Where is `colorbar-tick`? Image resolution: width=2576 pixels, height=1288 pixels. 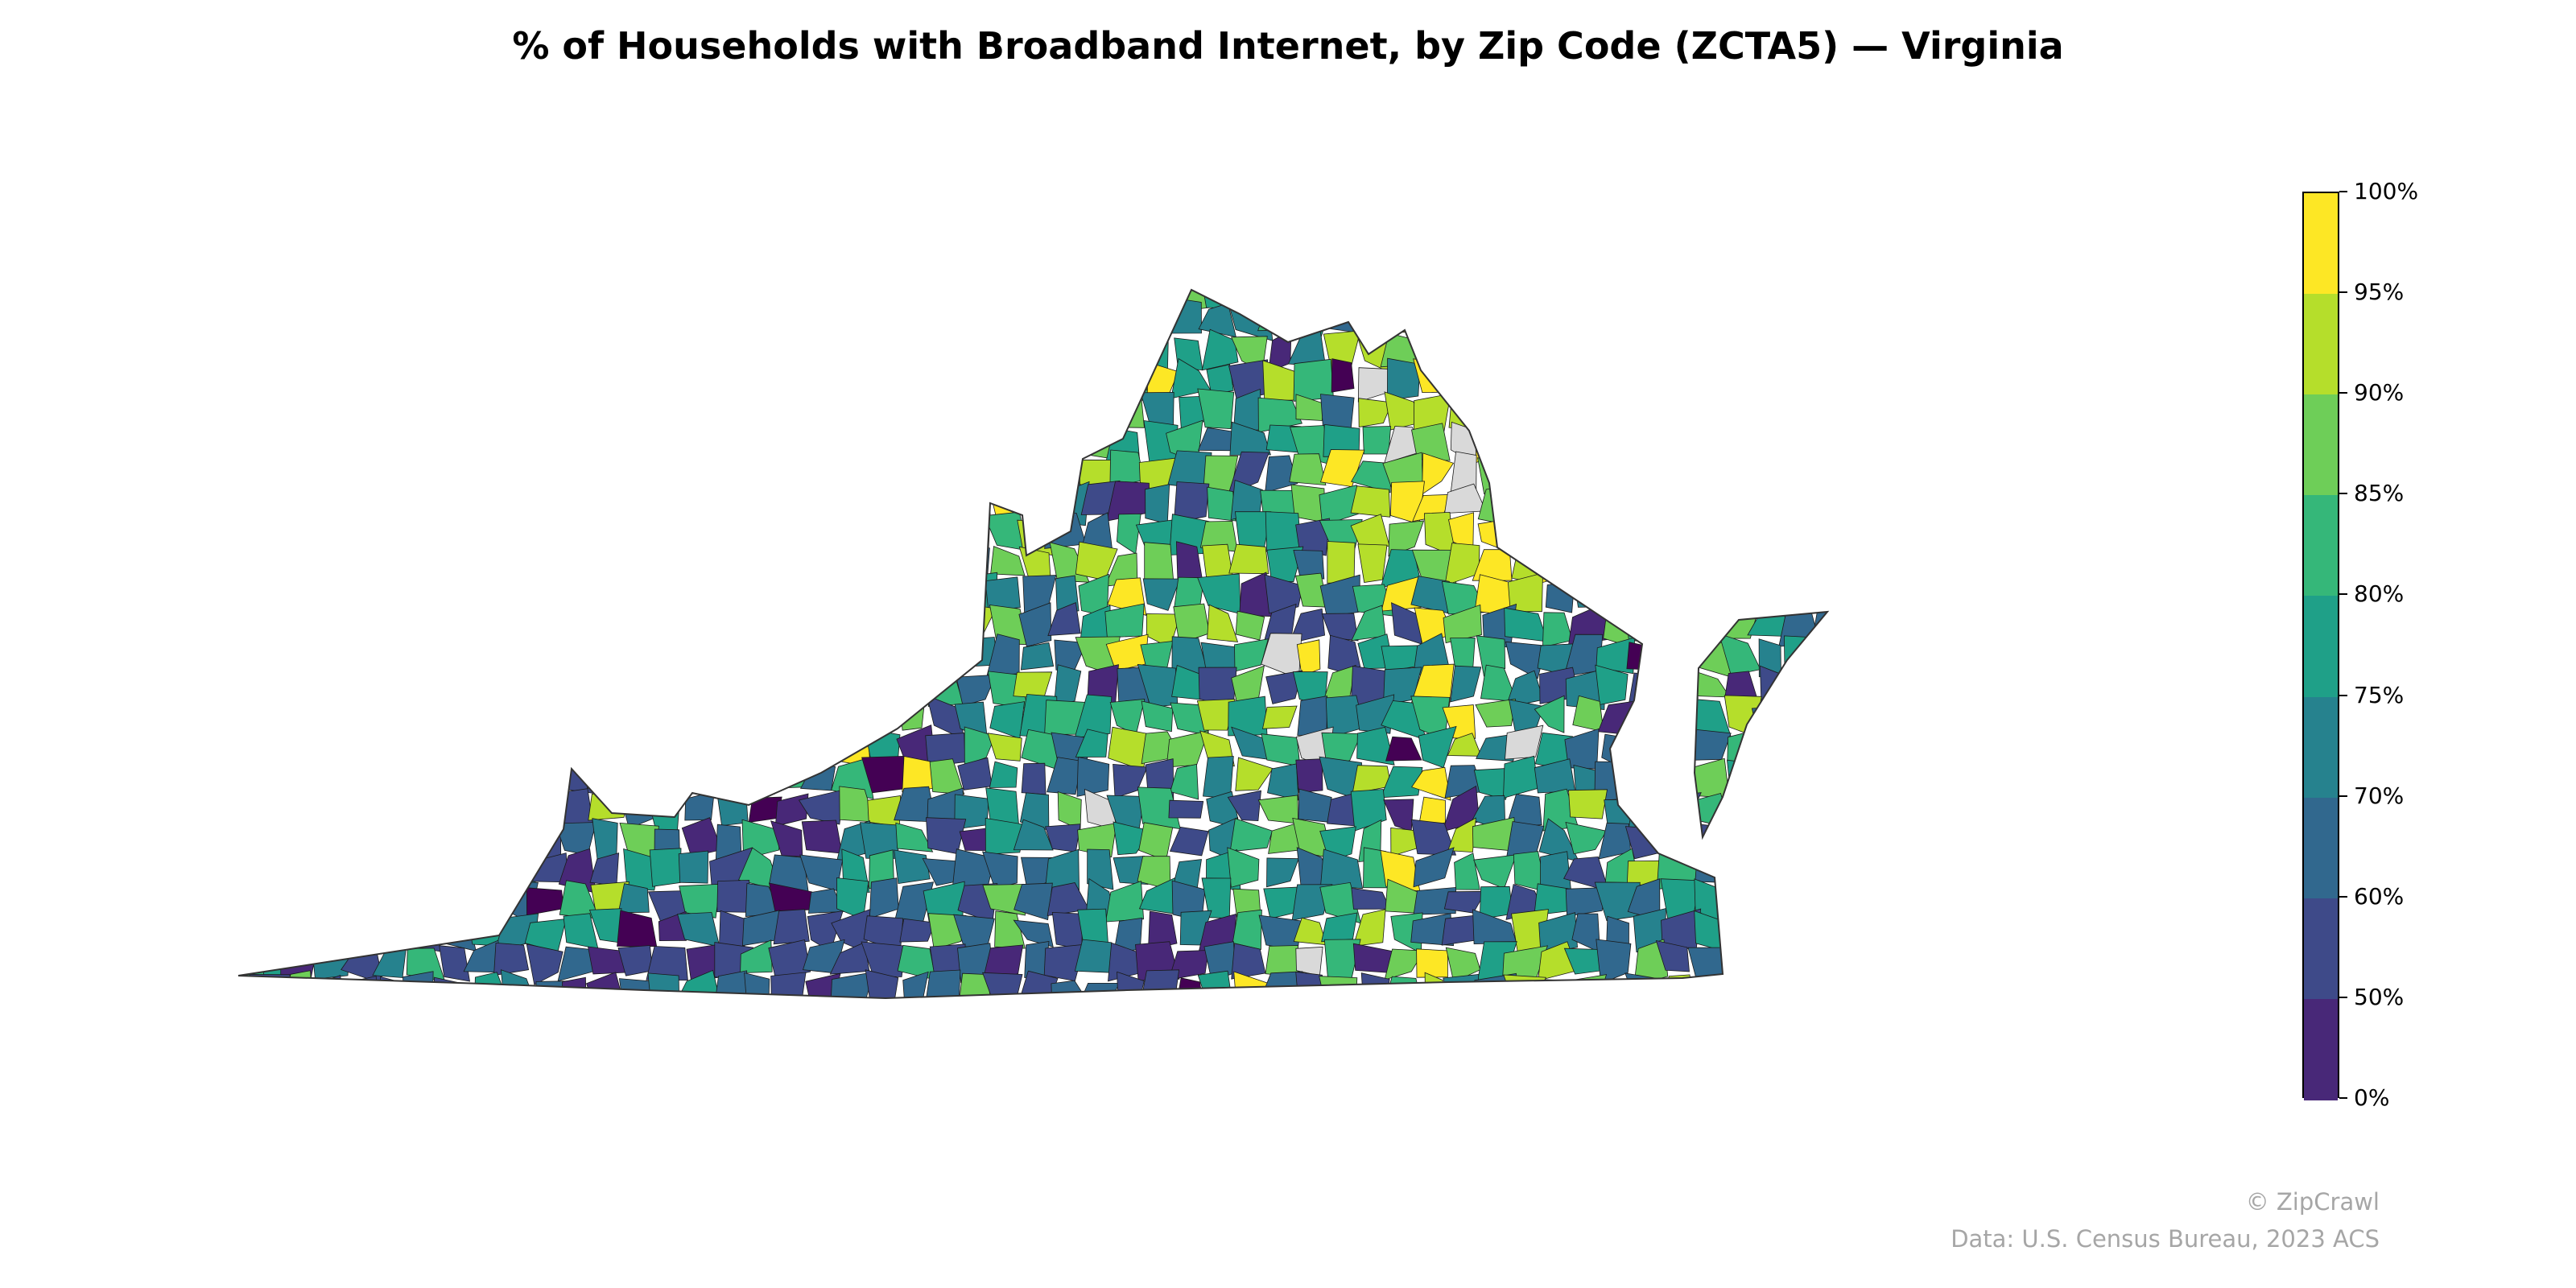
colorbar-tick is located at coordinates (2343, 997).